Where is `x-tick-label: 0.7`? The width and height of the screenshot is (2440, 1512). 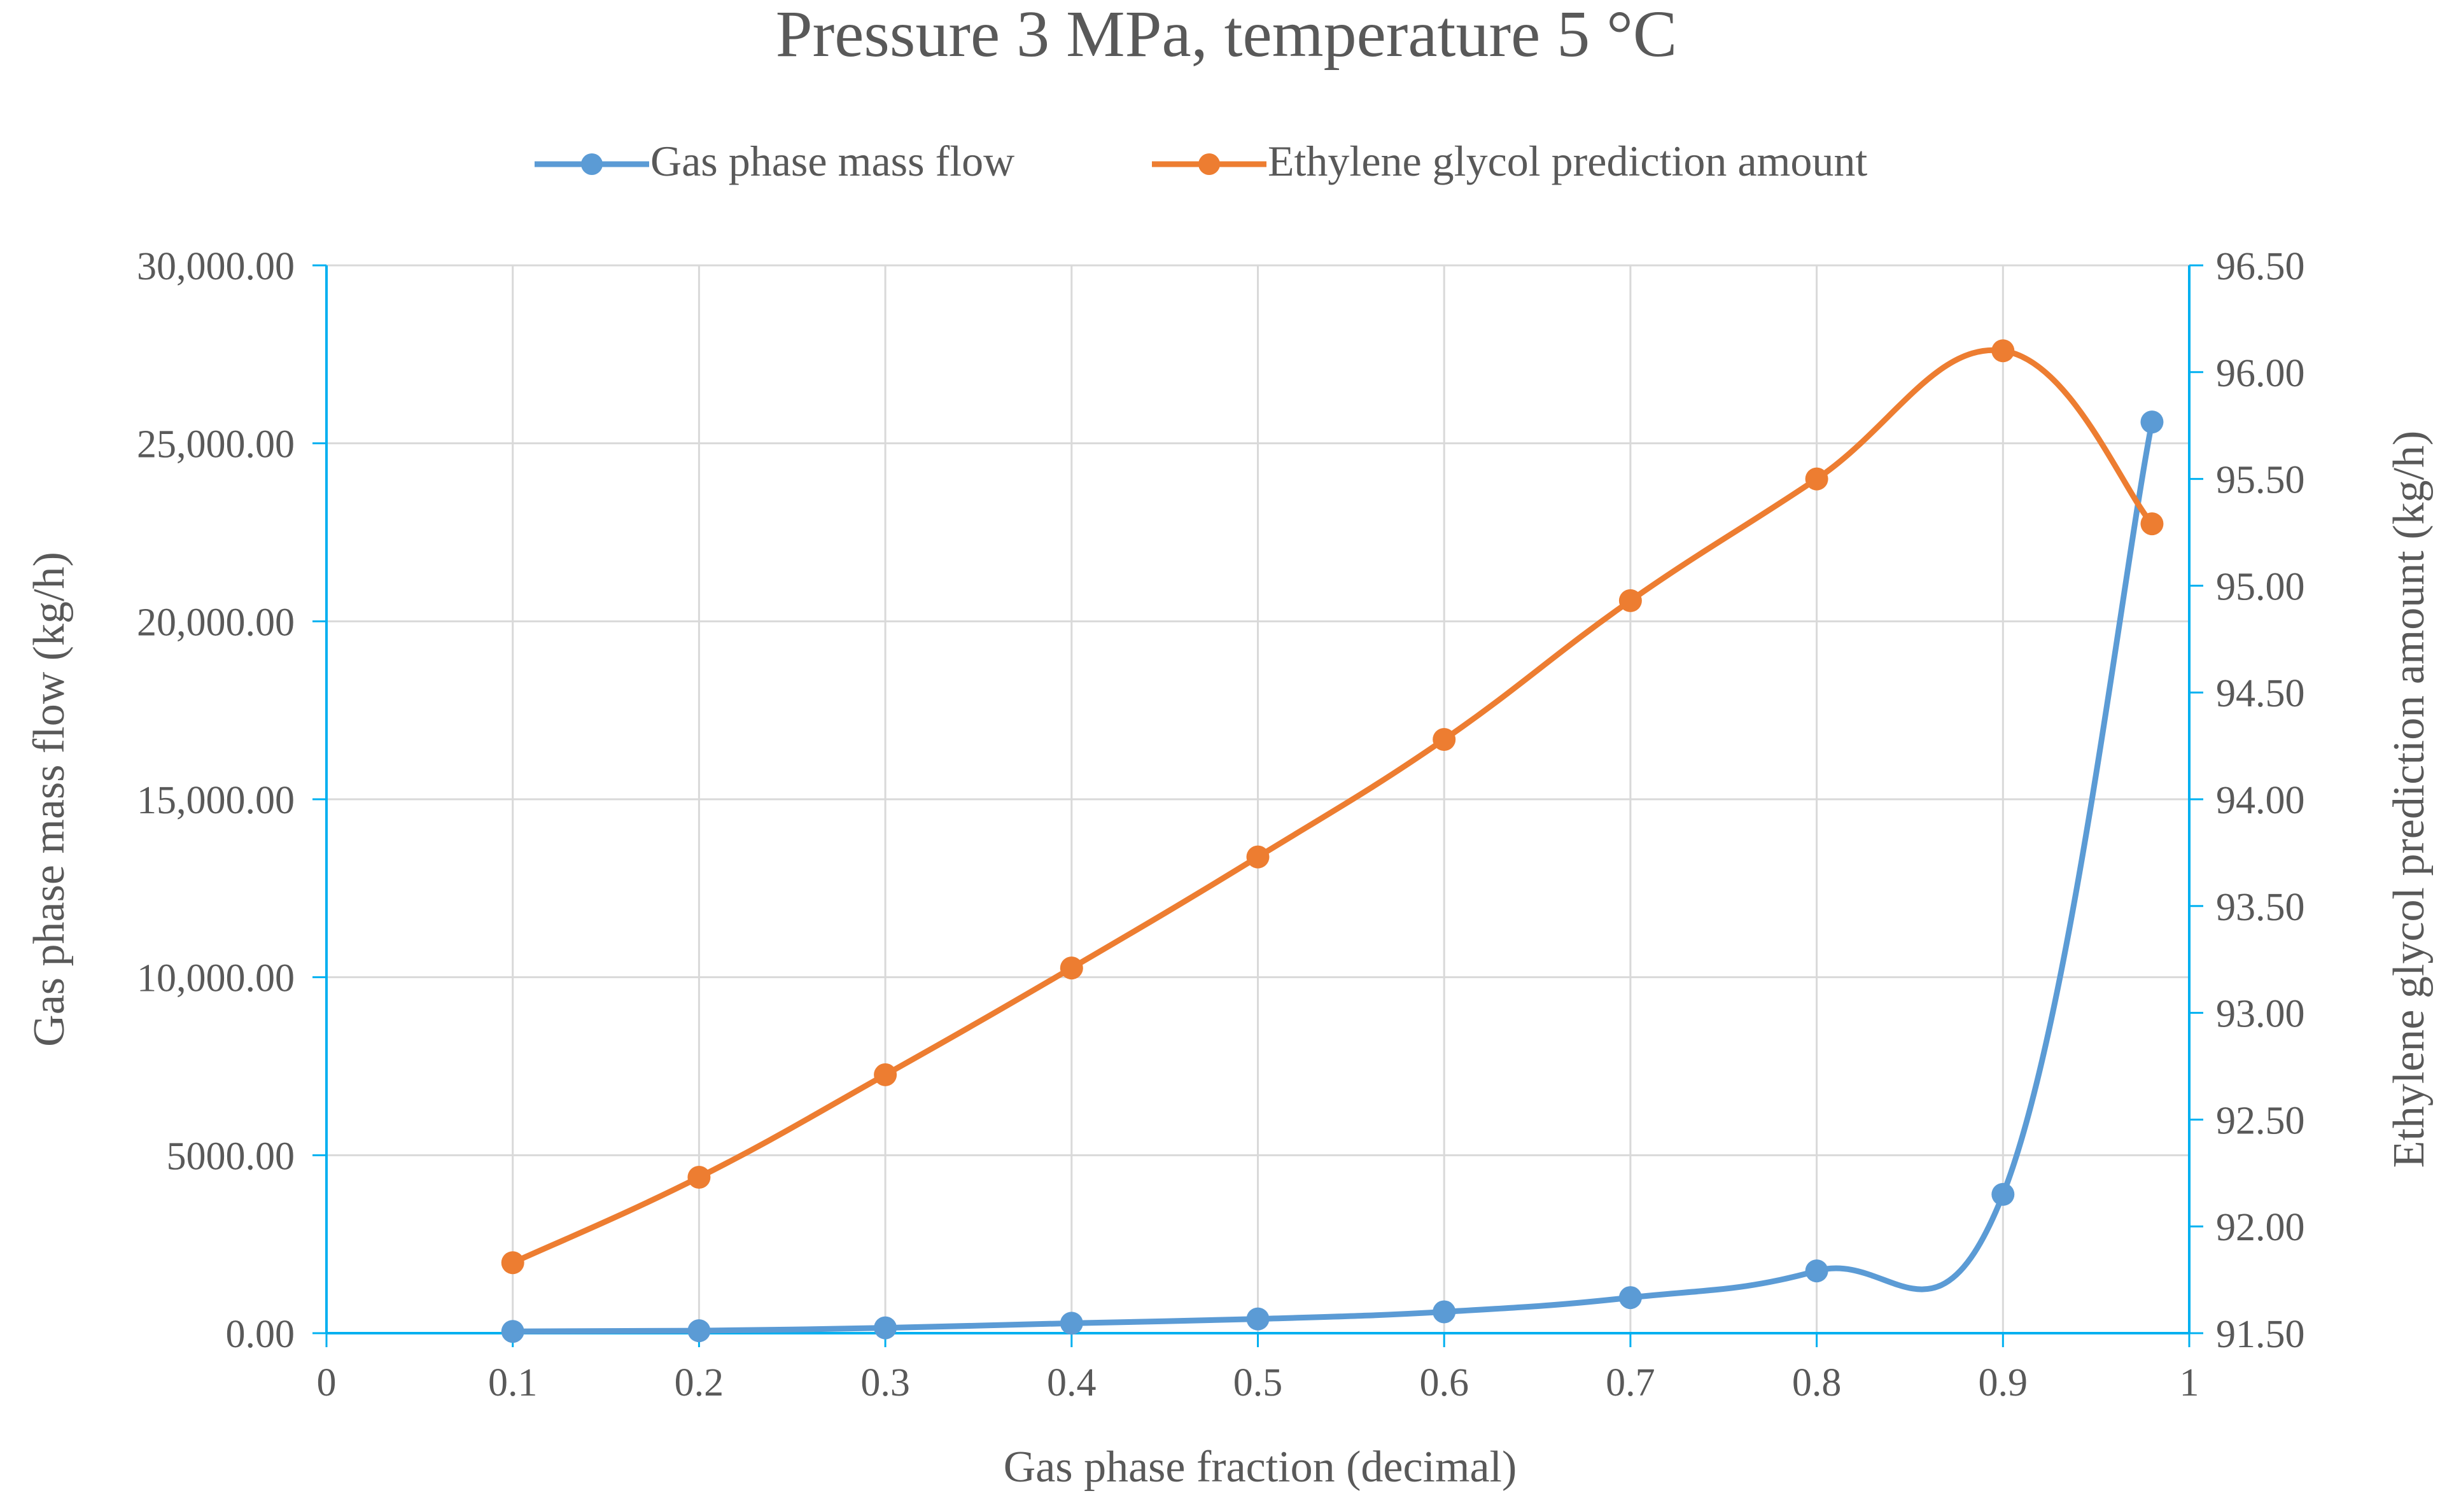
x-tick-label: 0.7 is located at coordinates (1630, 1382).